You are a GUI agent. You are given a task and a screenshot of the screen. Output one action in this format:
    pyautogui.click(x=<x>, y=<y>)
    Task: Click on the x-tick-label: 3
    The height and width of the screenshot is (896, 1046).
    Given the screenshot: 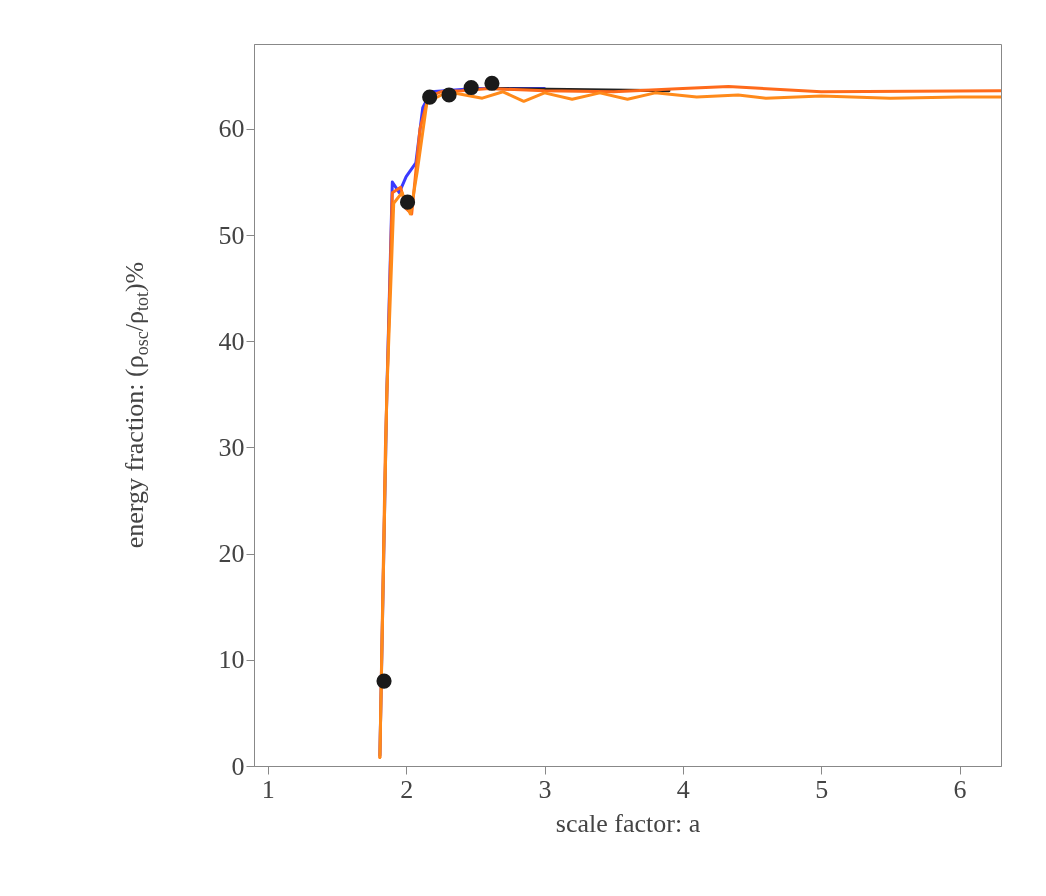 What is the action you would take?
    pyautogui.click(x=545, y=789)
    